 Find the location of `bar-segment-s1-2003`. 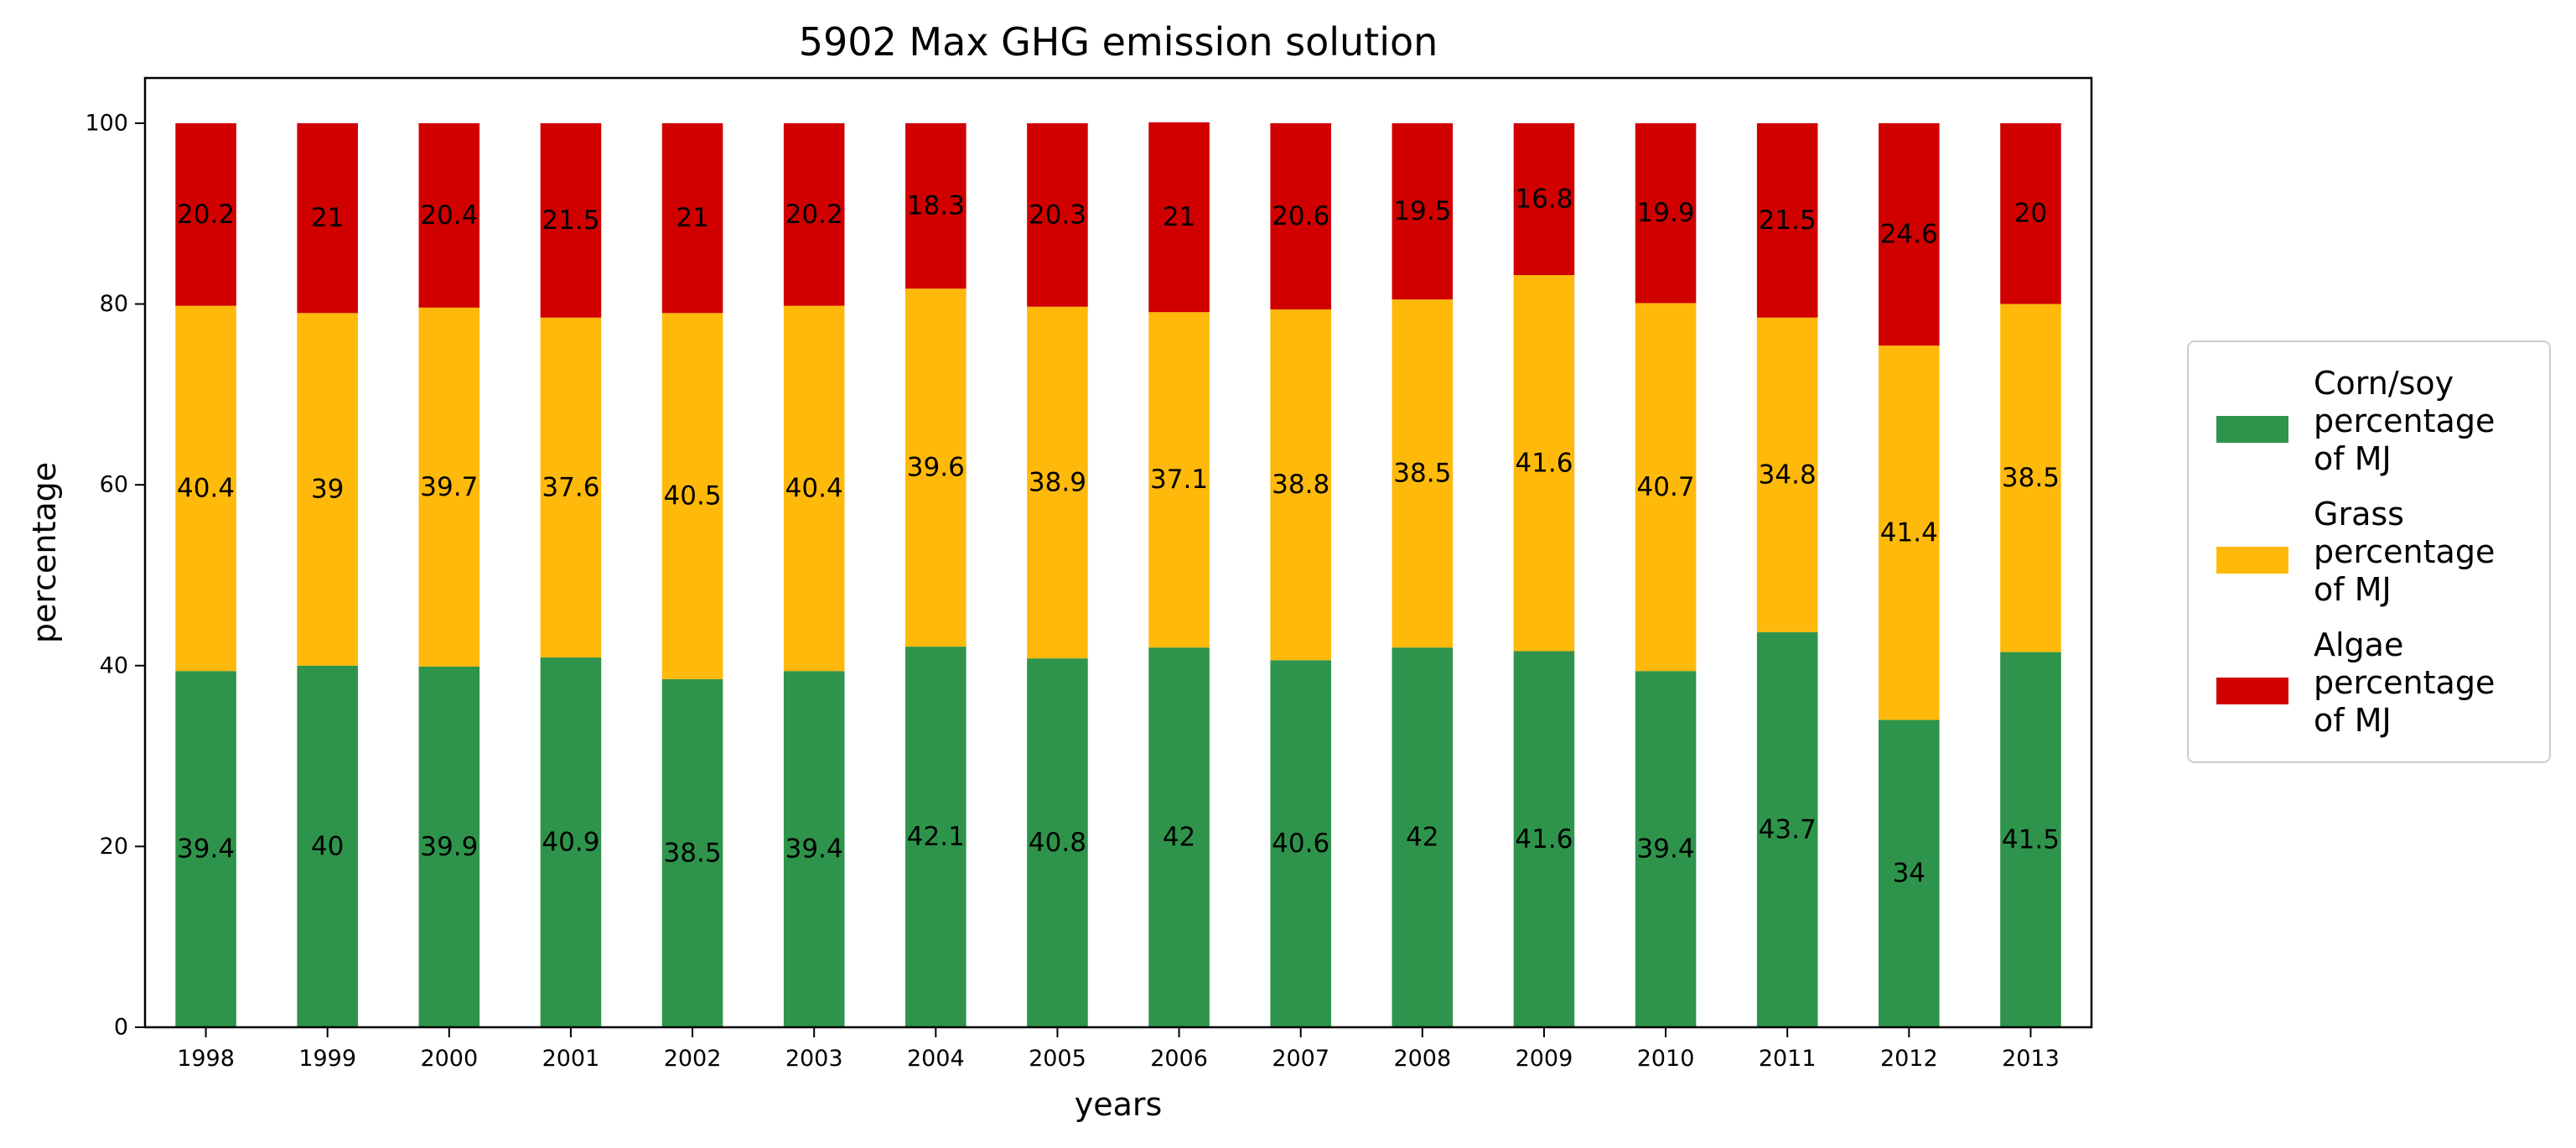

bar-segment-s1-2003 is located at coordinates (814, 488).